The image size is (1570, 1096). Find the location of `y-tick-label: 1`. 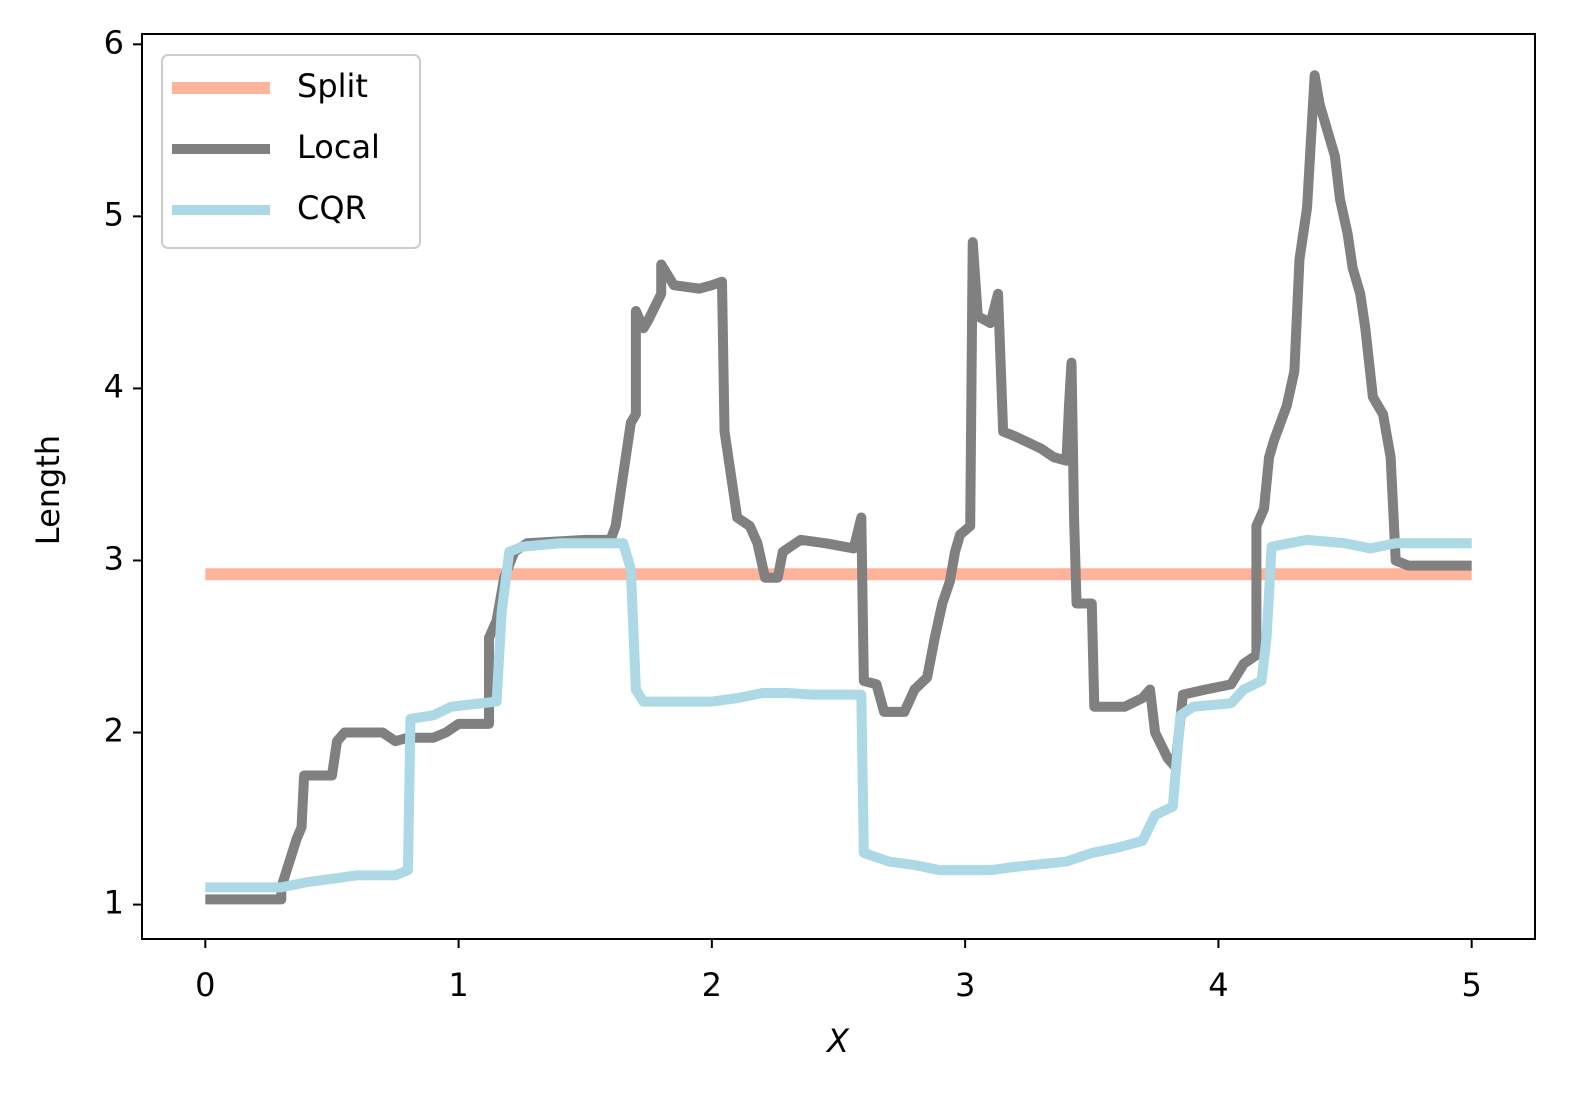

y-tick-label: 1 is located at coordinates (114, 903).